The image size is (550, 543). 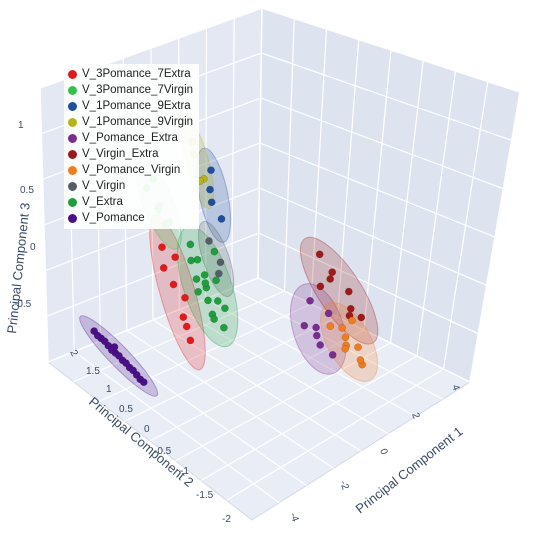 What do you see at coordinates (93, 371) in the screenshot?
I see `y-tick-label: 1.5` at bounding box center [93, 371].